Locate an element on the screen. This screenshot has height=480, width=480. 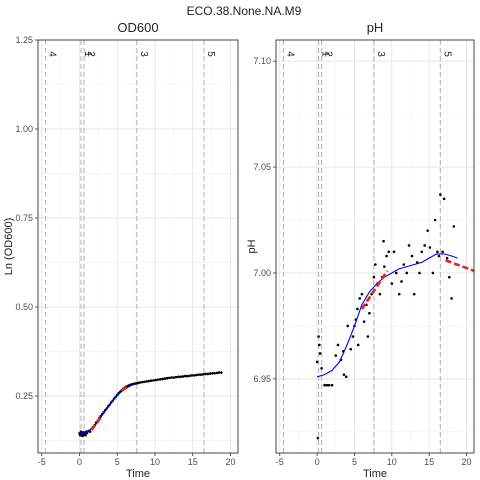
y-tick-label: 7.05 is located at coordinates (262, 167).